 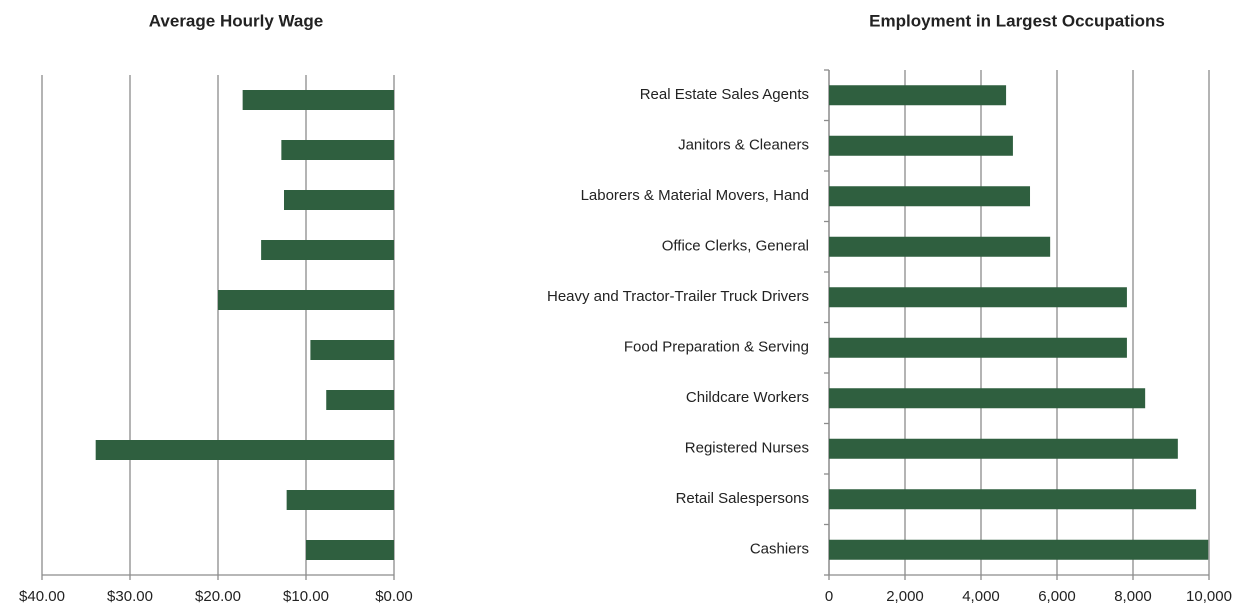 What do you see at coordinates (394, 596) in the screenshot?
I see `x-tick-label: $0.00` at bounding box center [394, 596].